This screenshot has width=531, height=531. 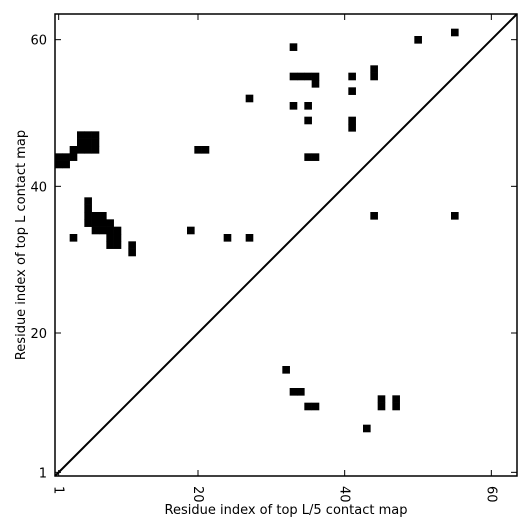 What do you see at coordinates (38, 41) in the screenshot?
I see `y-tick-label: 60` at bounding box center [38, 41].